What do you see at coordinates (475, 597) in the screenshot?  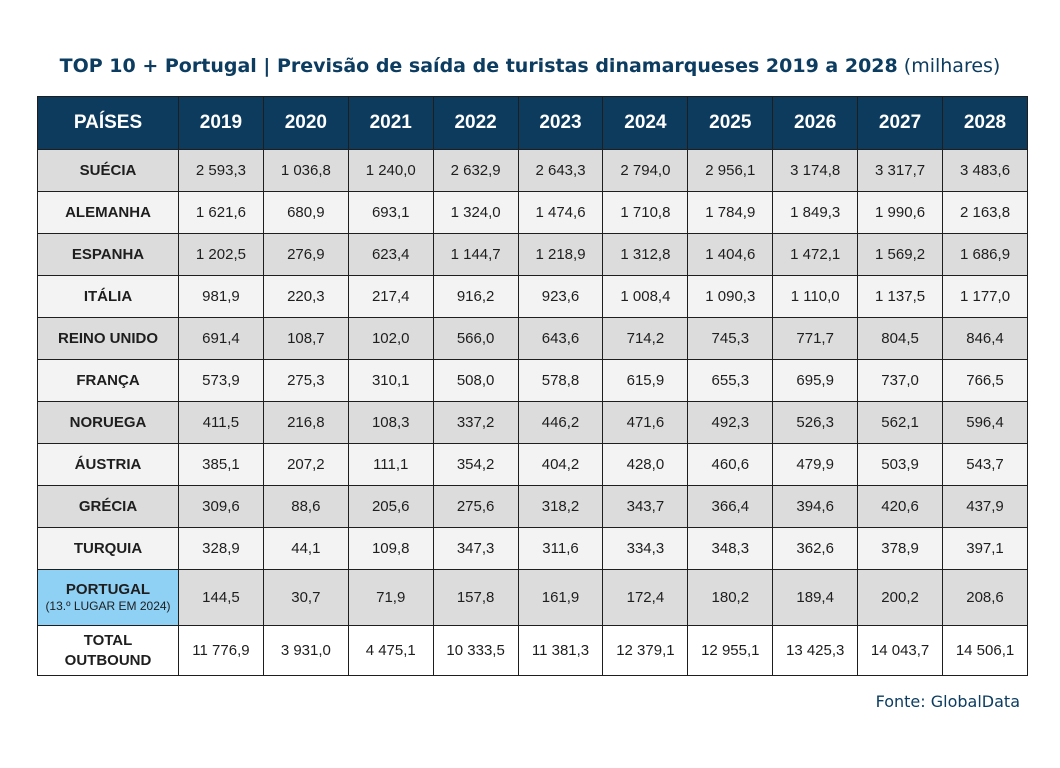 I see `value-cell: 157,8` at bounding box center [475, 597].